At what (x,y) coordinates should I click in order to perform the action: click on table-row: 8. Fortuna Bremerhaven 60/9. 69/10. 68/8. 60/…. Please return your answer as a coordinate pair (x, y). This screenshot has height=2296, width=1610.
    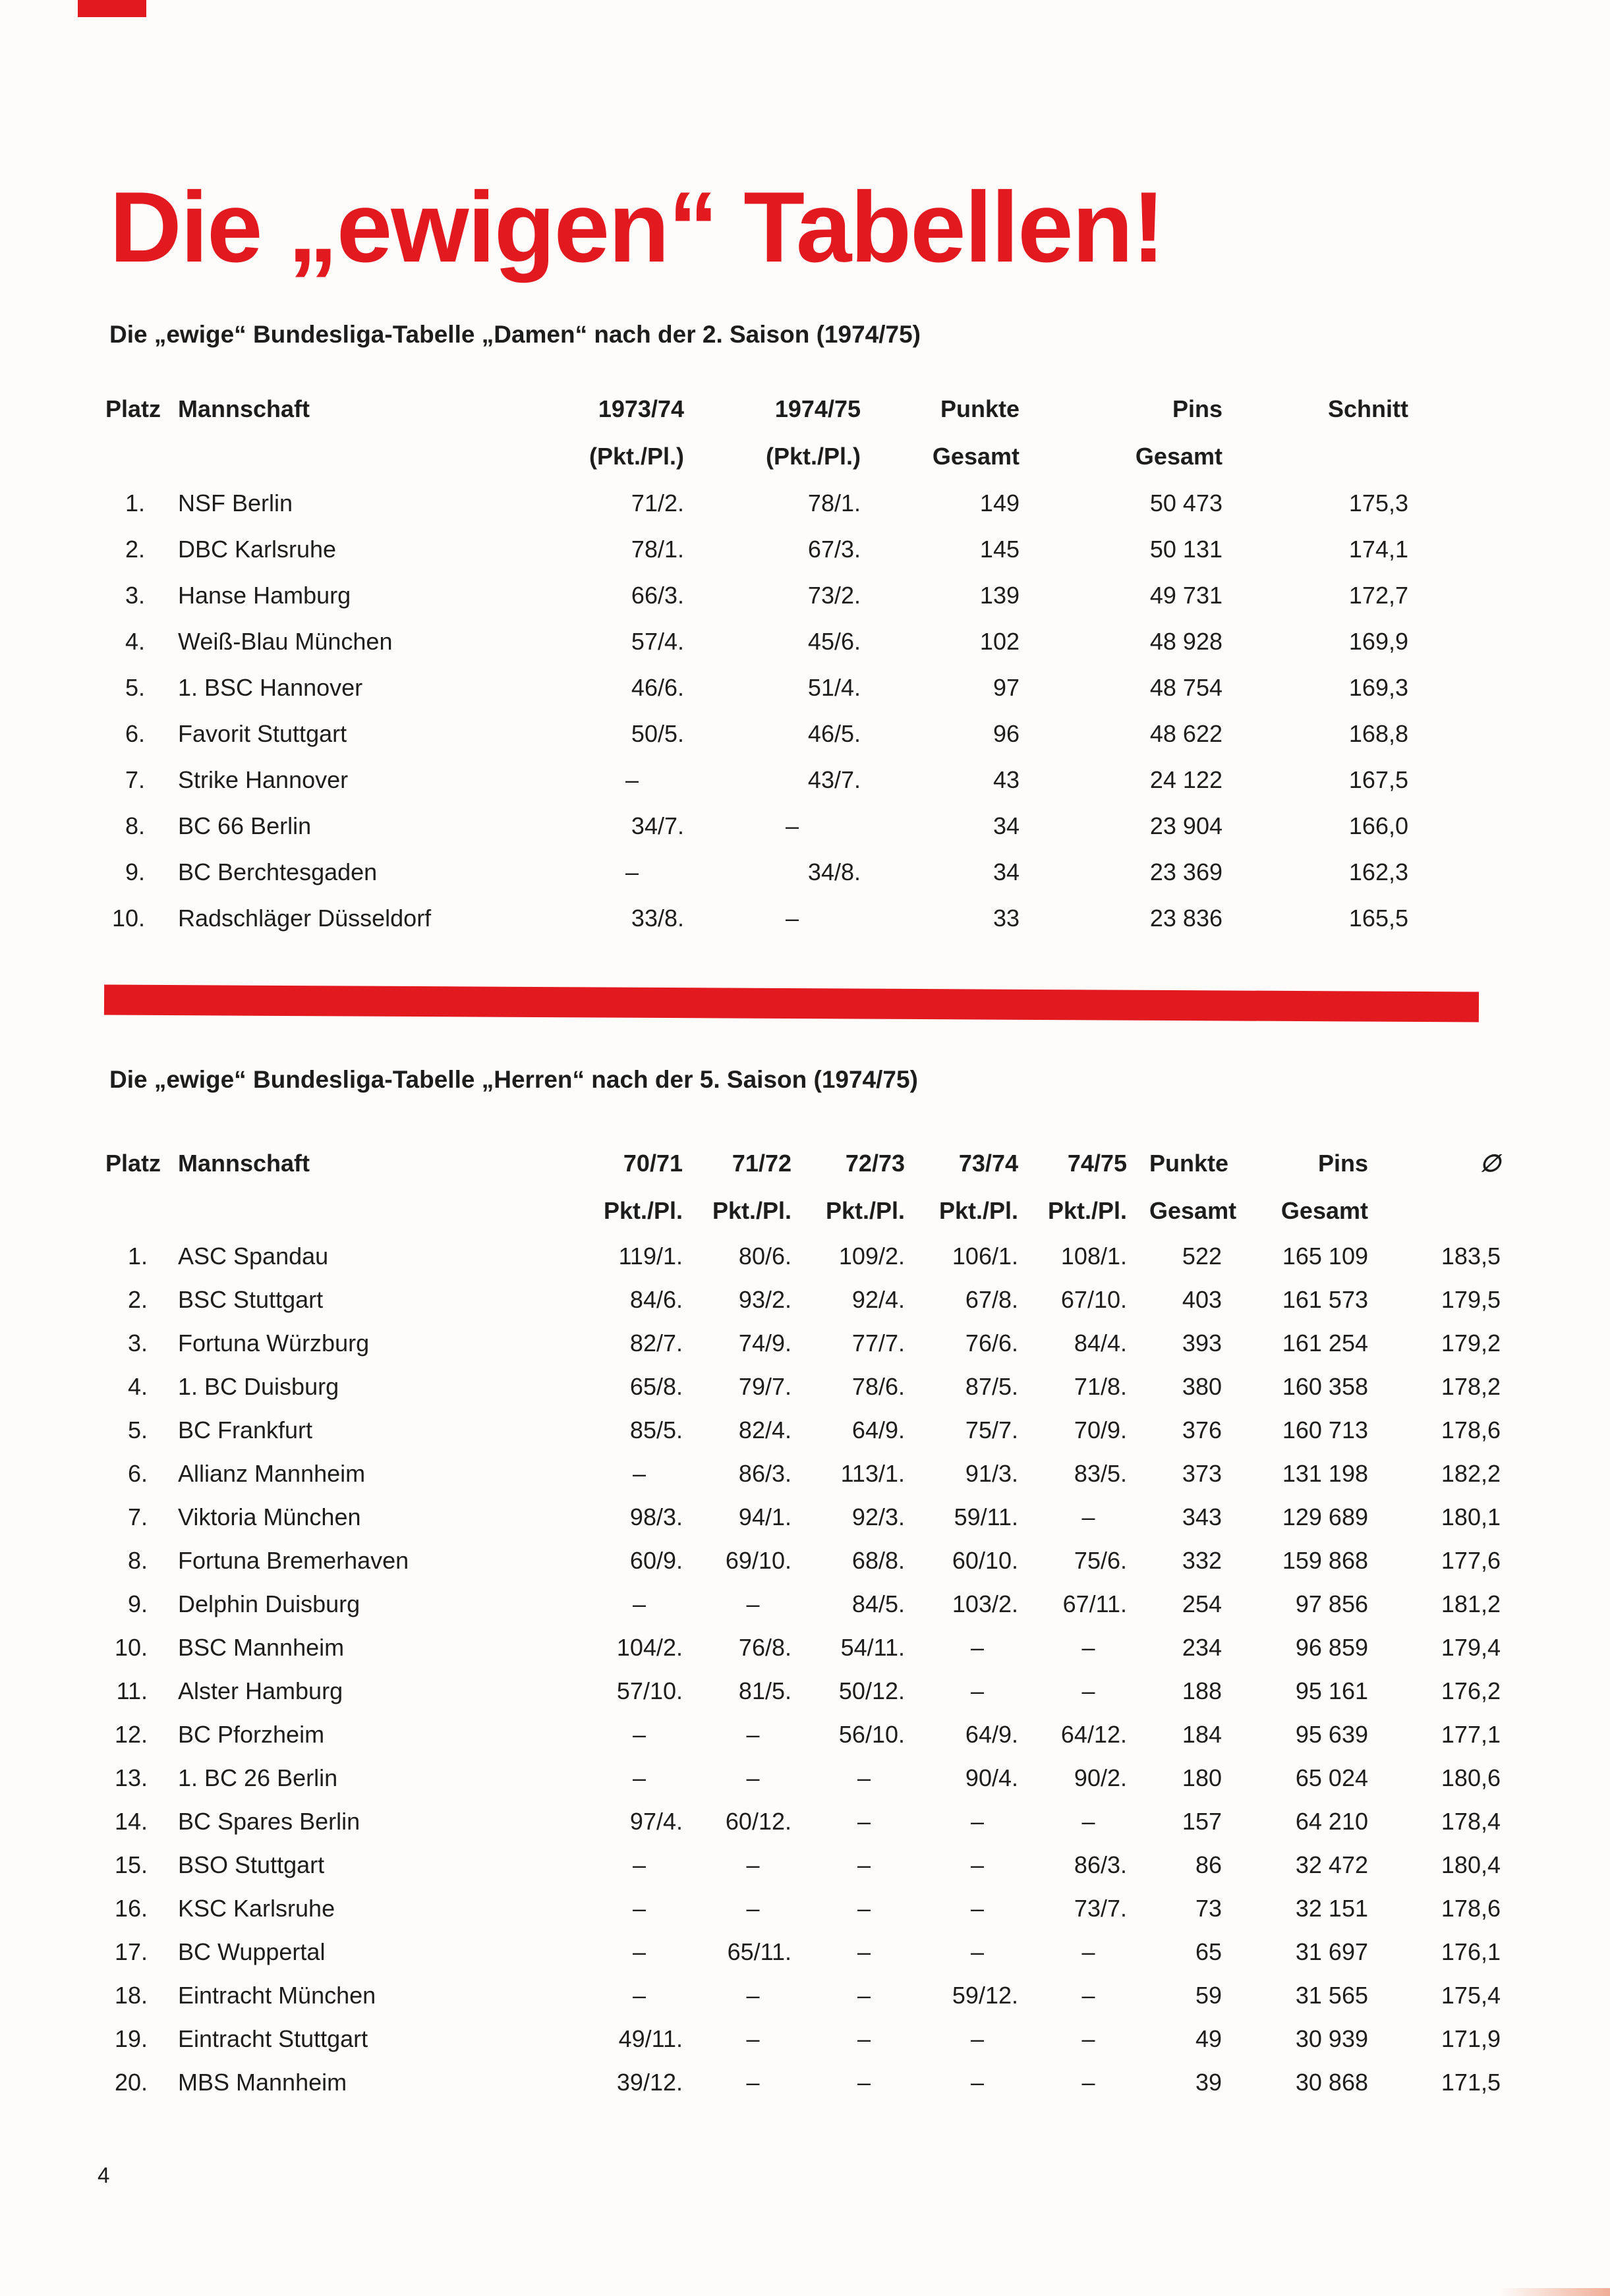
    Looking at the image, I should click on (814, 1560).